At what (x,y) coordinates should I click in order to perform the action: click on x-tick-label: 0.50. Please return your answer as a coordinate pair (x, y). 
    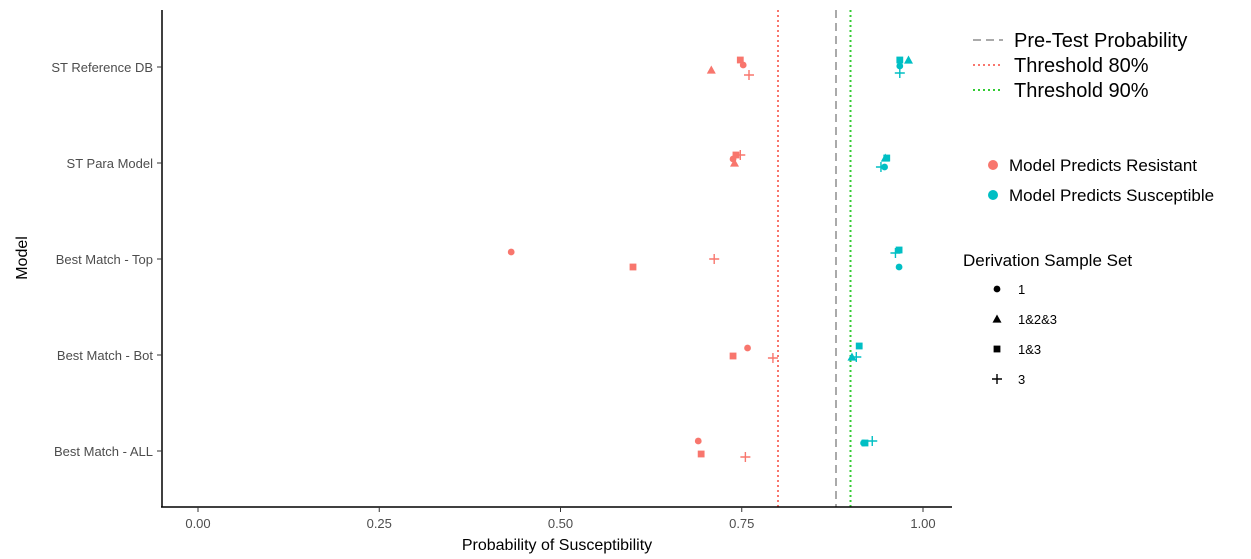
    Looking at the image, I should click on (560, 523).